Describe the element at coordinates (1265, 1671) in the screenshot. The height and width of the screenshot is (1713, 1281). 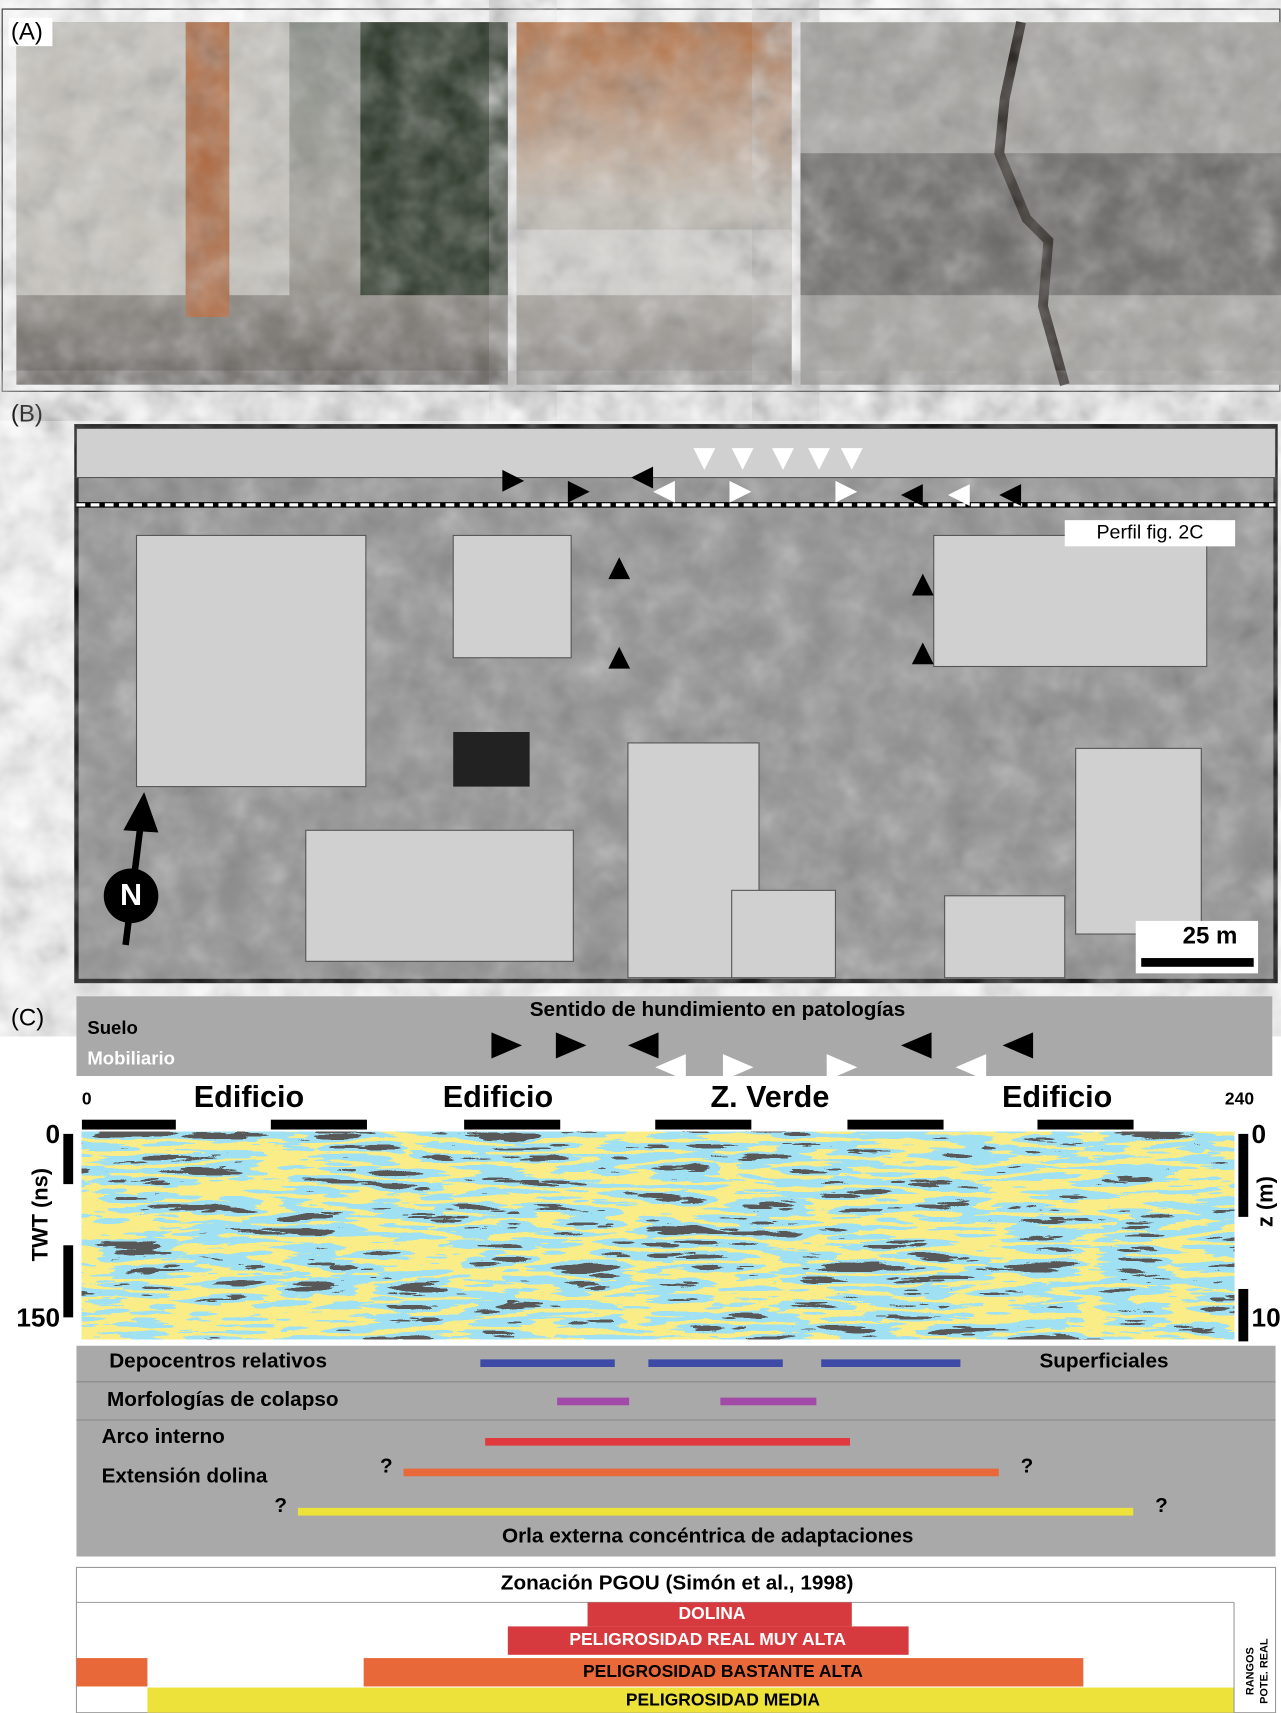
I see `side-label: POTE. REAL` at that location.